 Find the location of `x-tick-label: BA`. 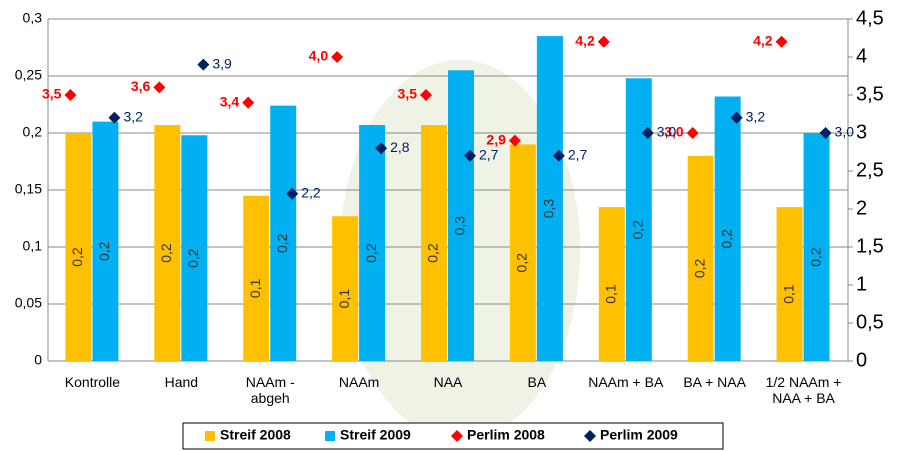

x-tick-label: BA is located at coordinates (537, 382).